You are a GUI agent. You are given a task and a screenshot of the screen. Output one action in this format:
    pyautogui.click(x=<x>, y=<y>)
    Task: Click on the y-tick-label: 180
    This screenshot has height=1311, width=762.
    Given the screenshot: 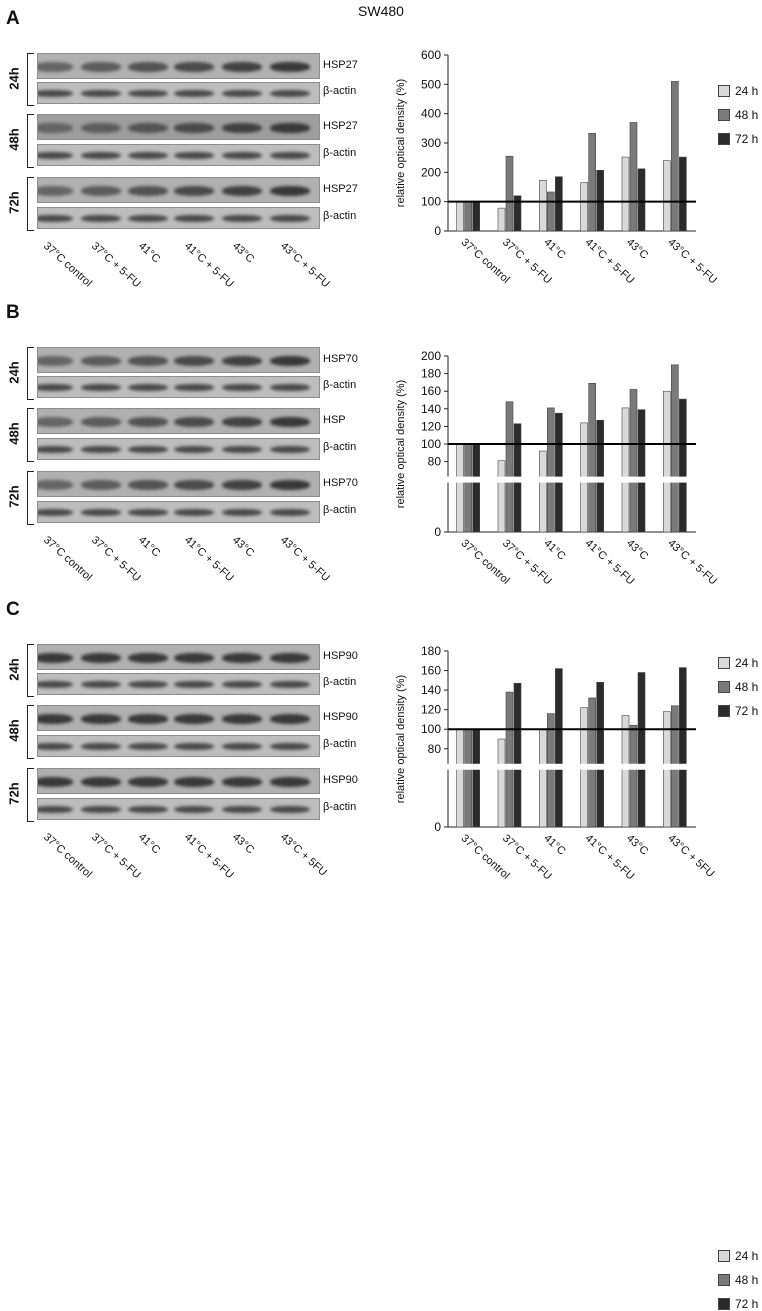 What is the action you would take?
    pyautogui.click(x=431, y=374)
    